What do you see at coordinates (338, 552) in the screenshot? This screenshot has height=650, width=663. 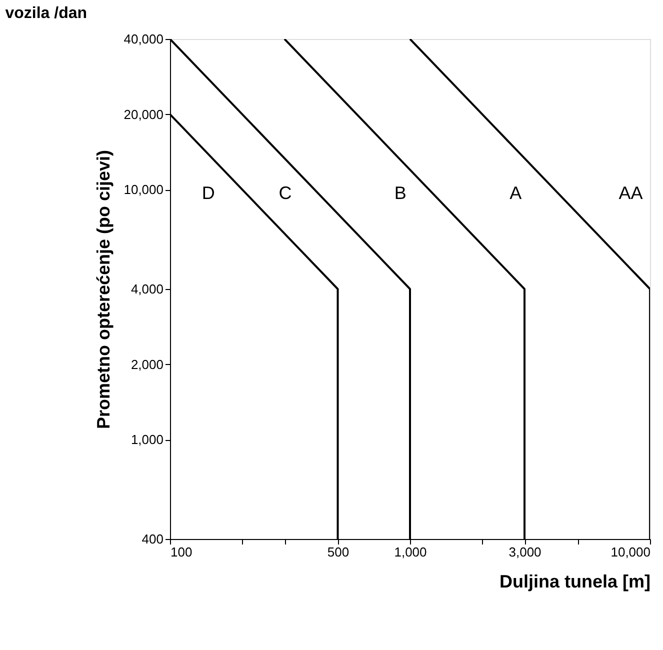 I see `x-tick-label: 500` at bounding box center [338, 552].